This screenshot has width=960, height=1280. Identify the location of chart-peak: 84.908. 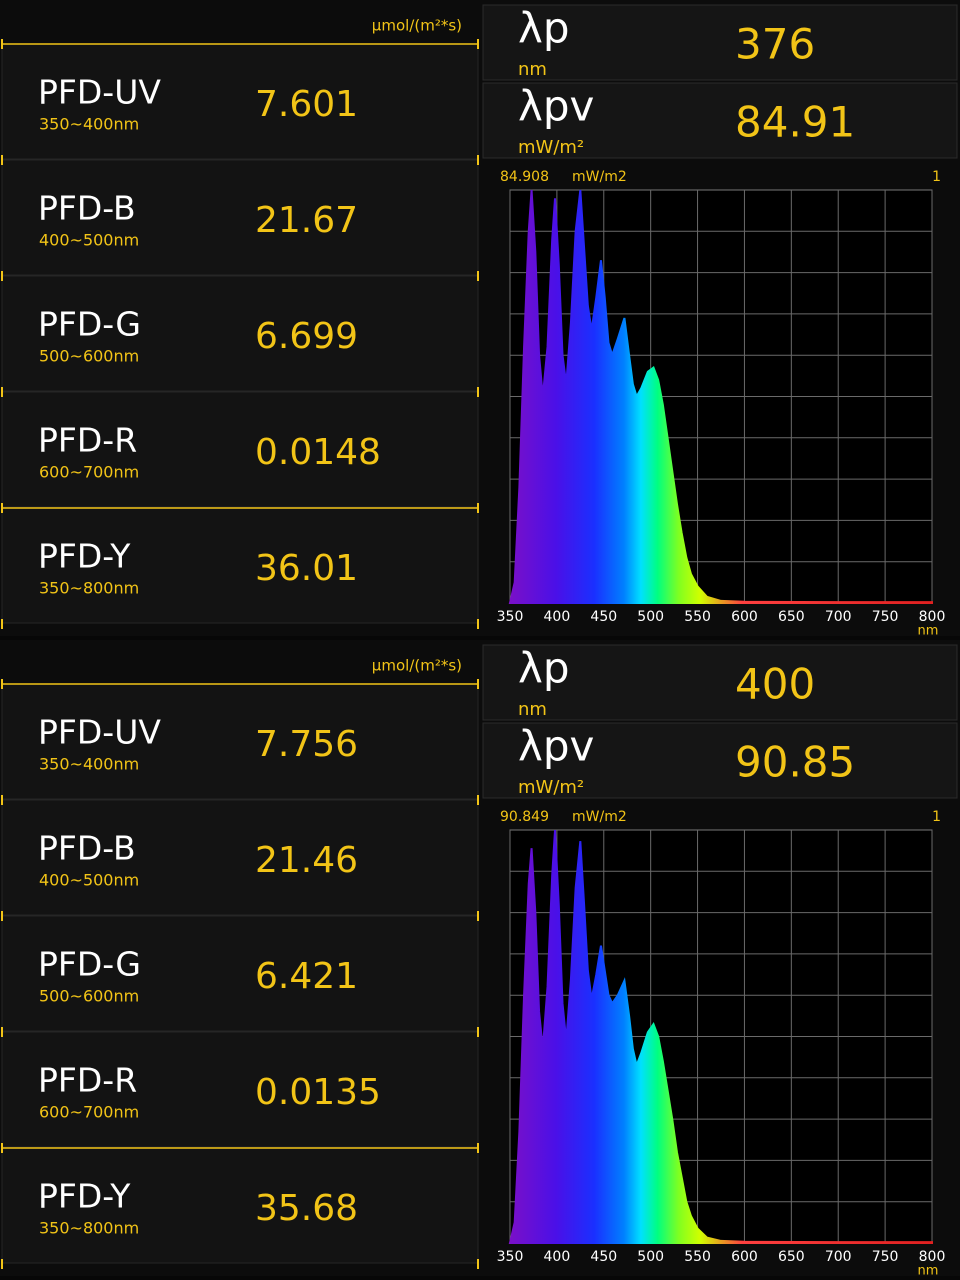
(524, 177).